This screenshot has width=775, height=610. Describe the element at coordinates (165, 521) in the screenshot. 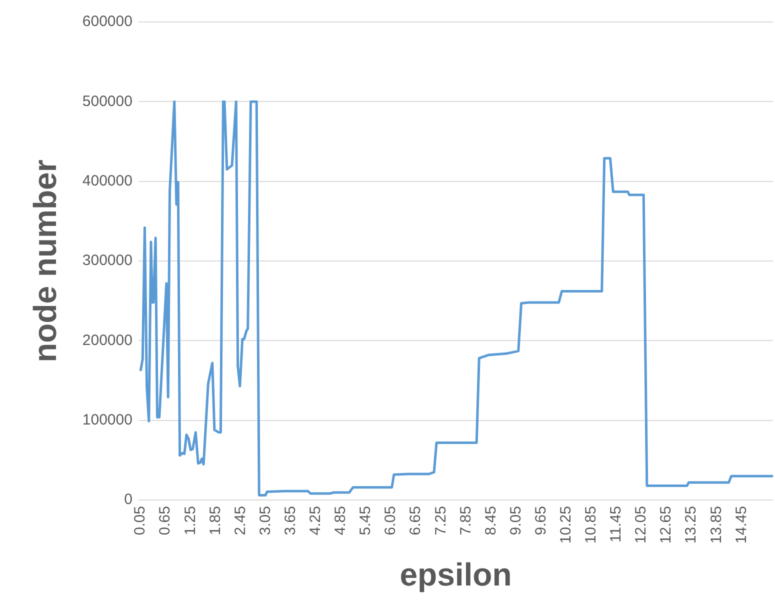

I see `x-tick-label: 0.65` at that location.